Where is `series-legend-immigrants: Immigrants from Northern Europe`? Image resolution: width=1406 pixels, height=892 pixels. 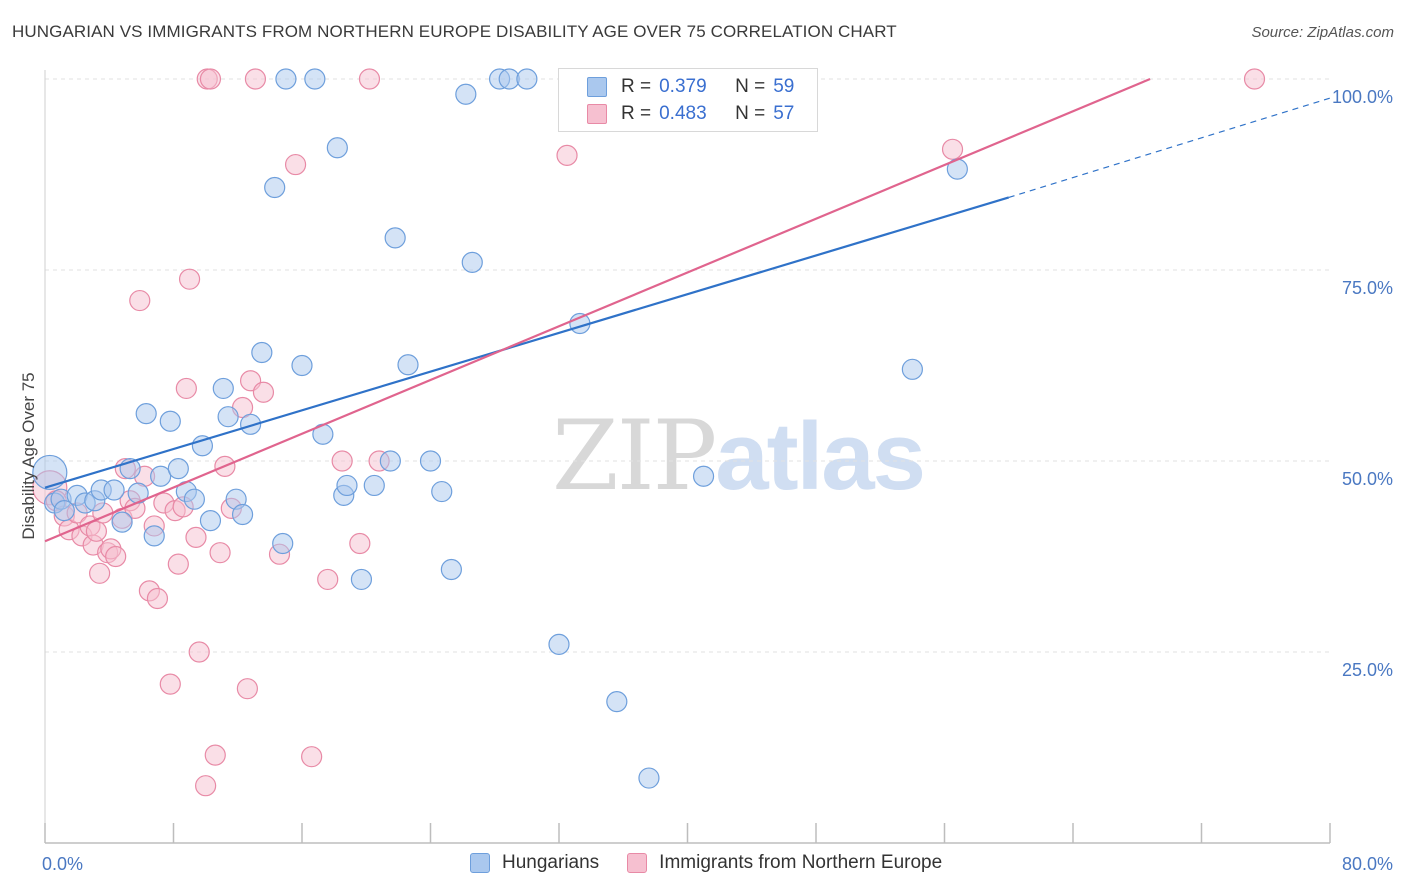
series-legend-immigrants: Immigrants from Northern Europe is located at coordinates (784, 863).